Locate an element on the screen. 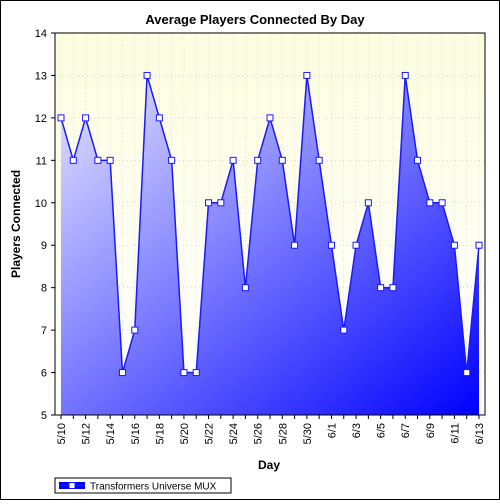 Image resolution: width=500 pixels, height=504 pixels. data-point-5/11 is located at coordinates (73, 160).